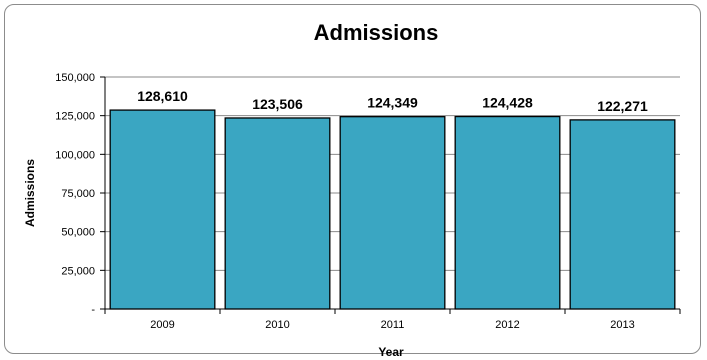 The width and height of the screenshot is (707, 360). What do you see at coordinates (393, 325) in the screenshot?
I see `x-tick-label: 2011` at bounding box center [393, 325].